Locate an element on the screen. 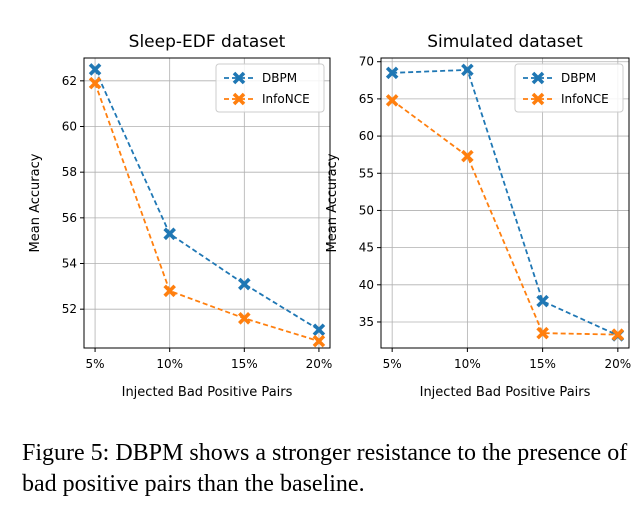 This screenshot has width=641, height=515. chart-title: Sleep-EDF dataset is located at coordinates (207, 42).